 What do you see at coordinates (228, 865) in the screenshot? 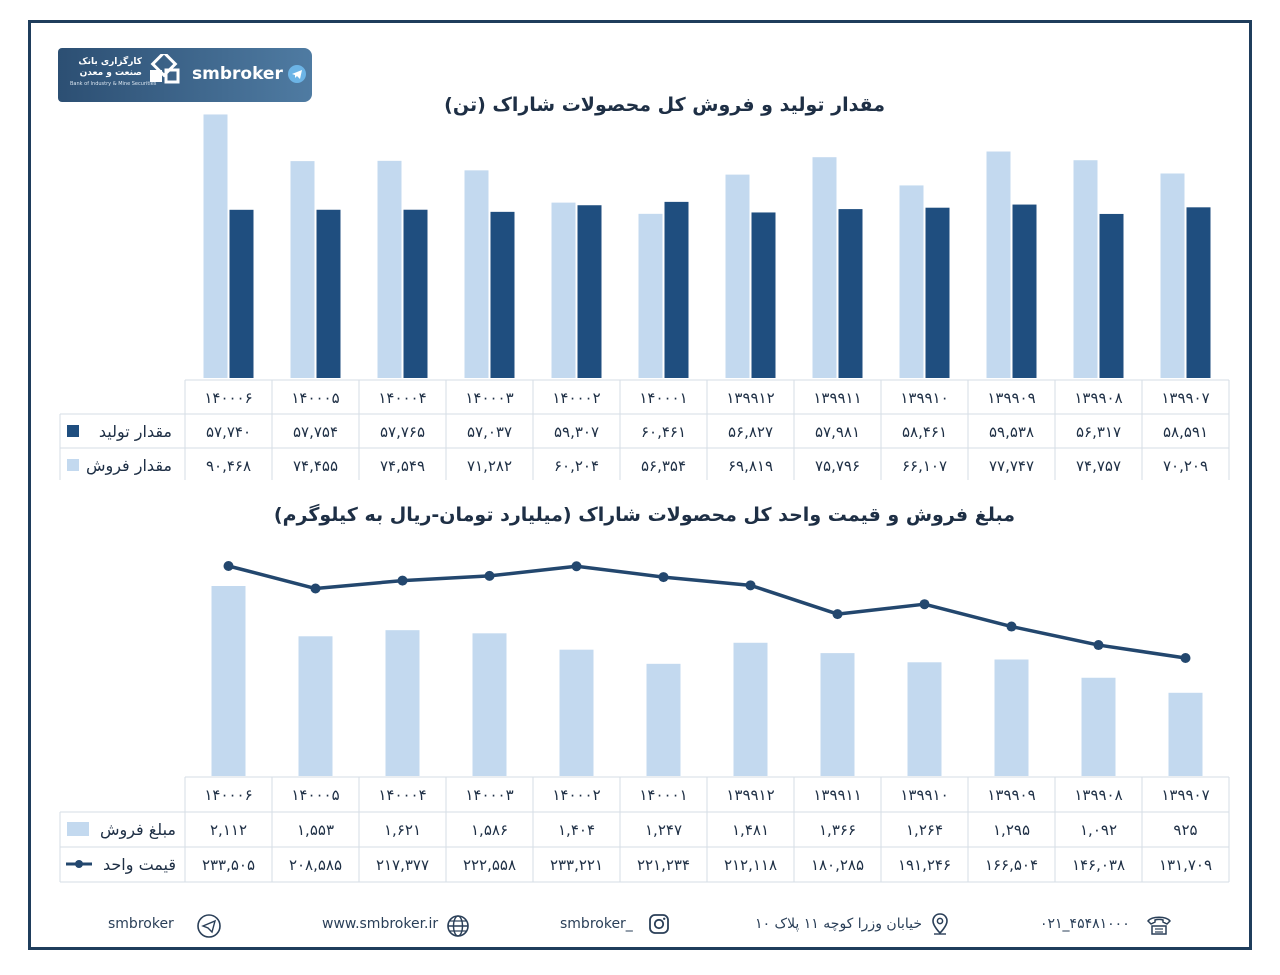
I see `unit-price-value-label: ۲۳۳,۵۰۵` at bounding box center [228, 865].